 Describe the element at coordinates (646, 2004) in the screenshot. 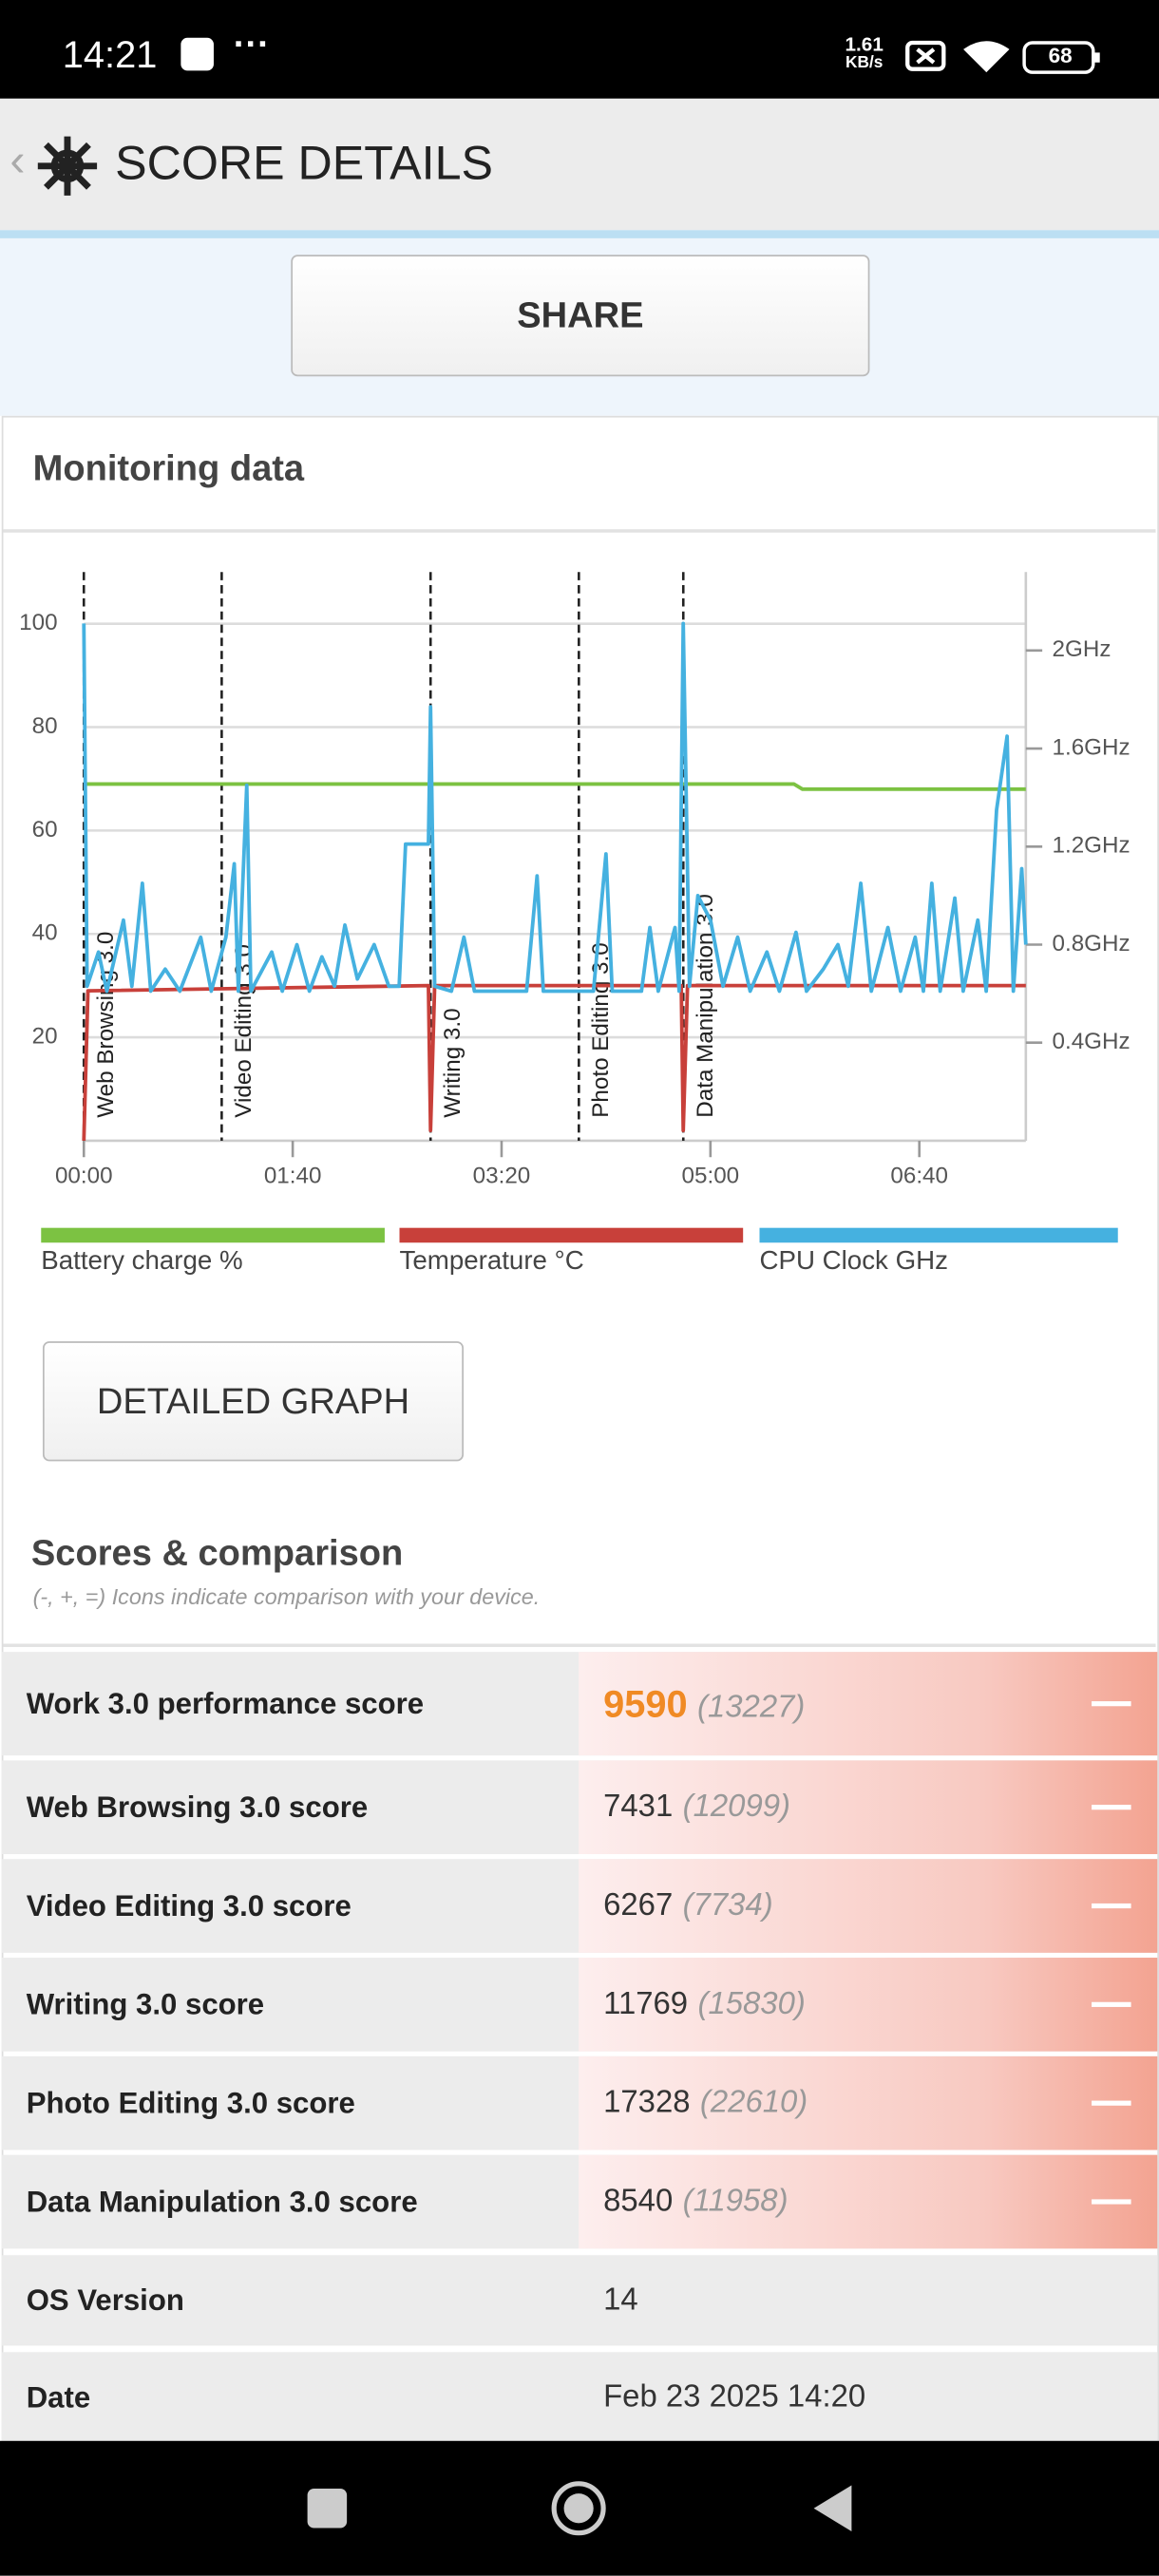

I see `score-value: 11769` at that location.